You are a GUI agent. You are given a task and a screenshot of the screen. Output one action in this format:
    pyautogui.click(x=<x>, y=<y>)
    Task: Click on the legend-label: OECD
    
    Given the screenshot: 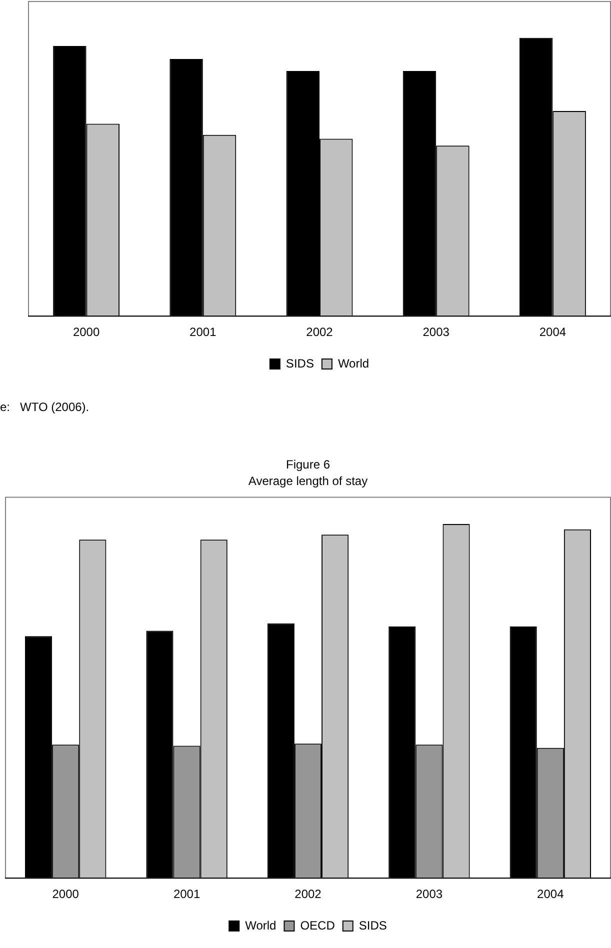 What is the action you would take?
    pyautogui.click(x=318, y=925)
    